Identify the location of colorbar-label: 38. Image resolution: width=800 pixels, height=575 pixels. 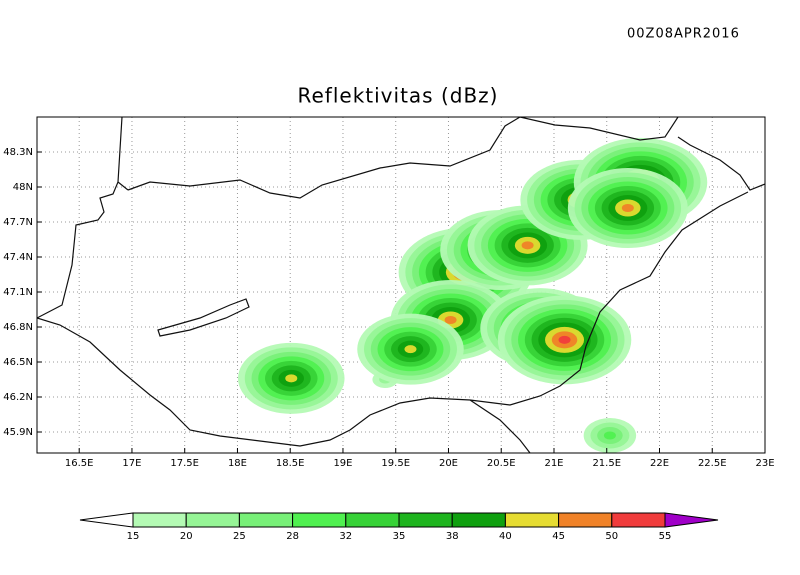
(452, 536).